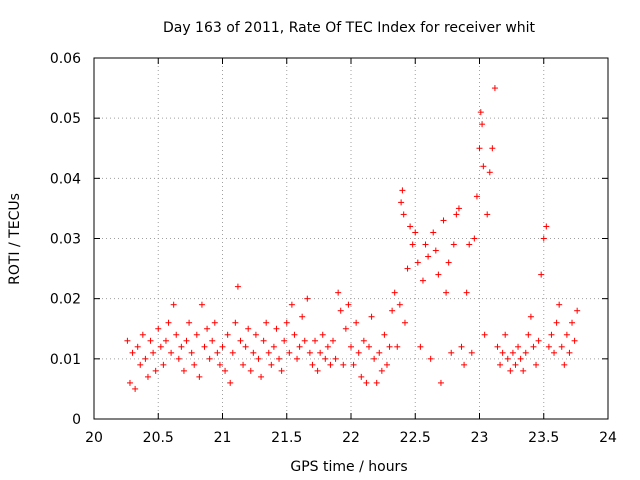 The width and height of the screenshot is (640, 480). Describe the element at coordinates (286, 438) in the screenshot. I see `x-tick-label: 21.5` at that location.